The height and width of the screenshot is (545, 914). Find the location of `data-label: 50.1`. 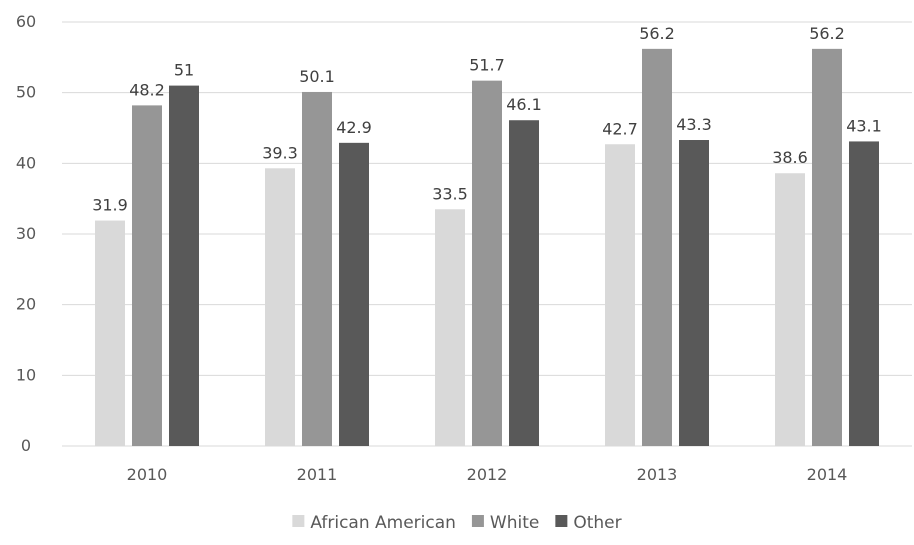

data-label: 50.1 is located at coordinates (317, 76).